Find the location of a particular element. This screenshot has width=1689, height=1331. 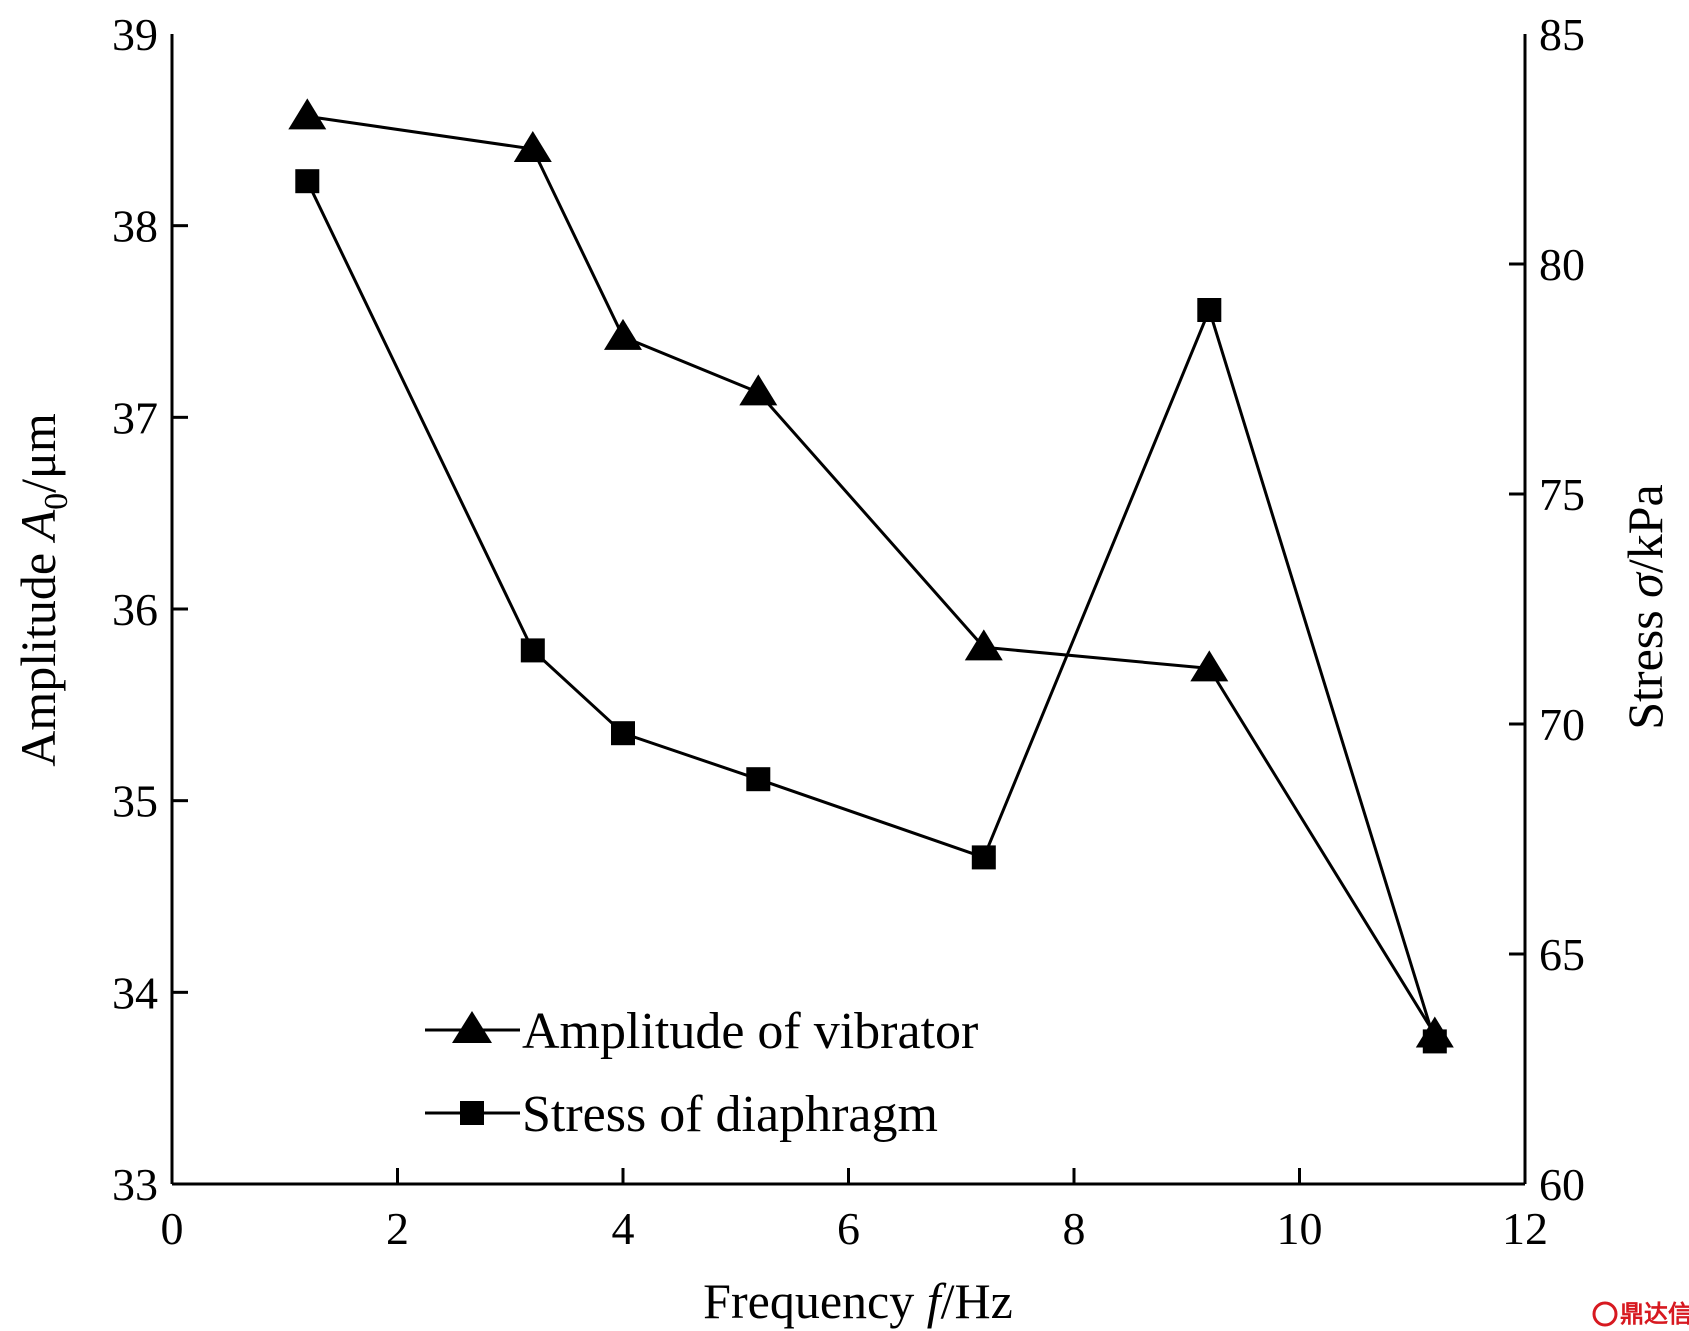

left-y-tick-label: 35 is located at coordinates (135, 801).